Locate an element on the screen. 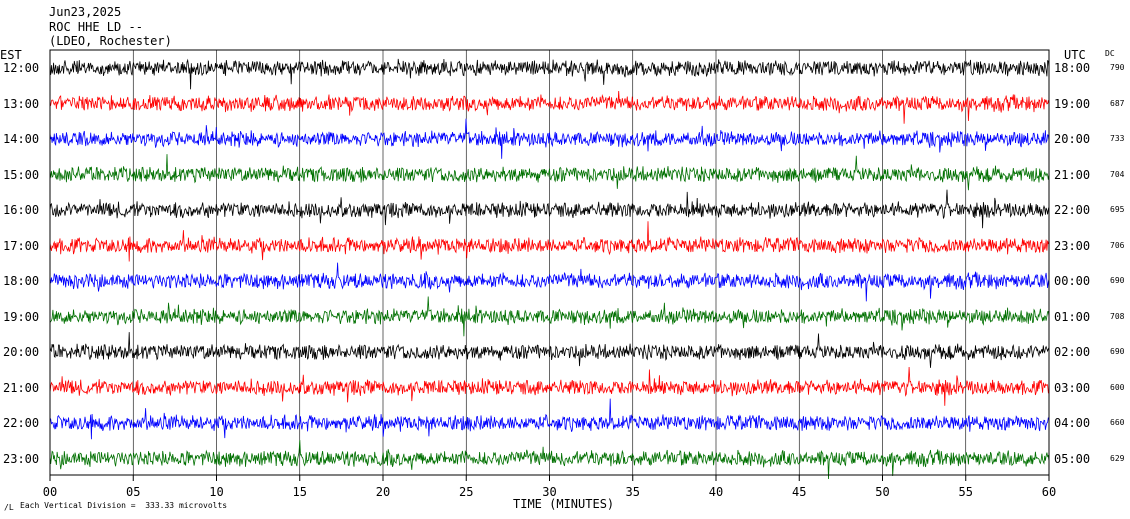 The image size is (1130, 519). est-hour-label: 19:00 is located at coordinates (21, 316).